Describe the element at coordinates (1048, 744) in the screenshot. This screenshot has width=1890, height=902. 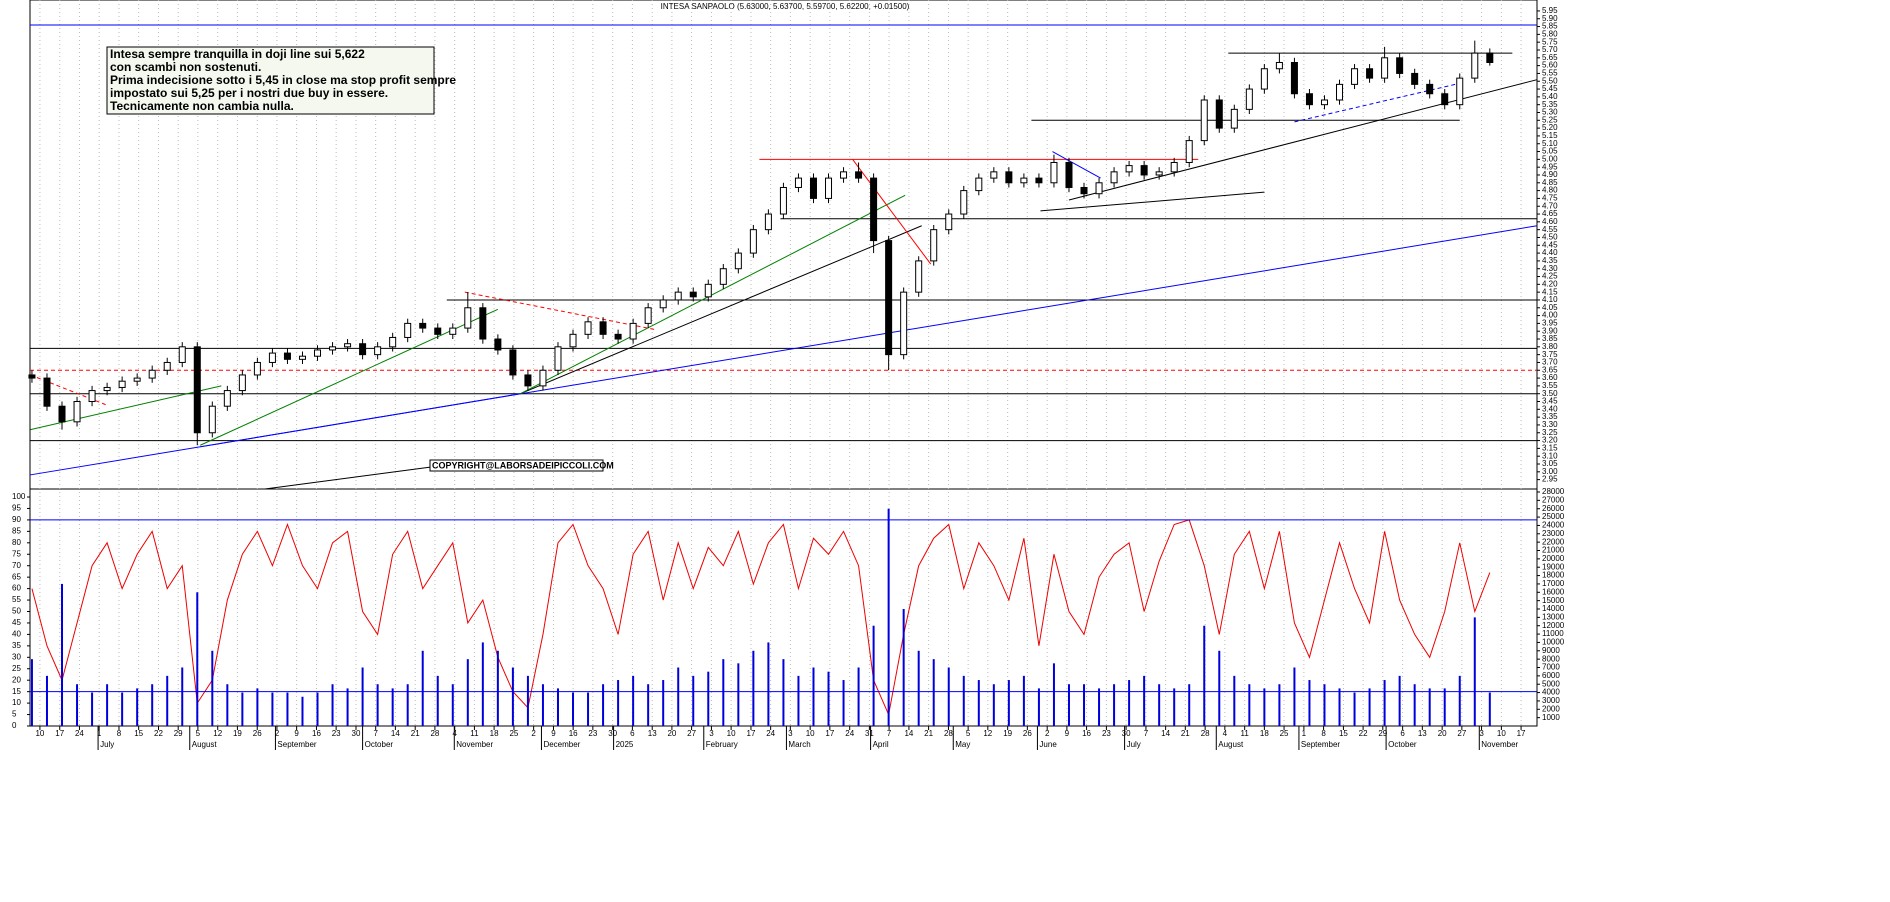
I see `month-label: June` at that location.